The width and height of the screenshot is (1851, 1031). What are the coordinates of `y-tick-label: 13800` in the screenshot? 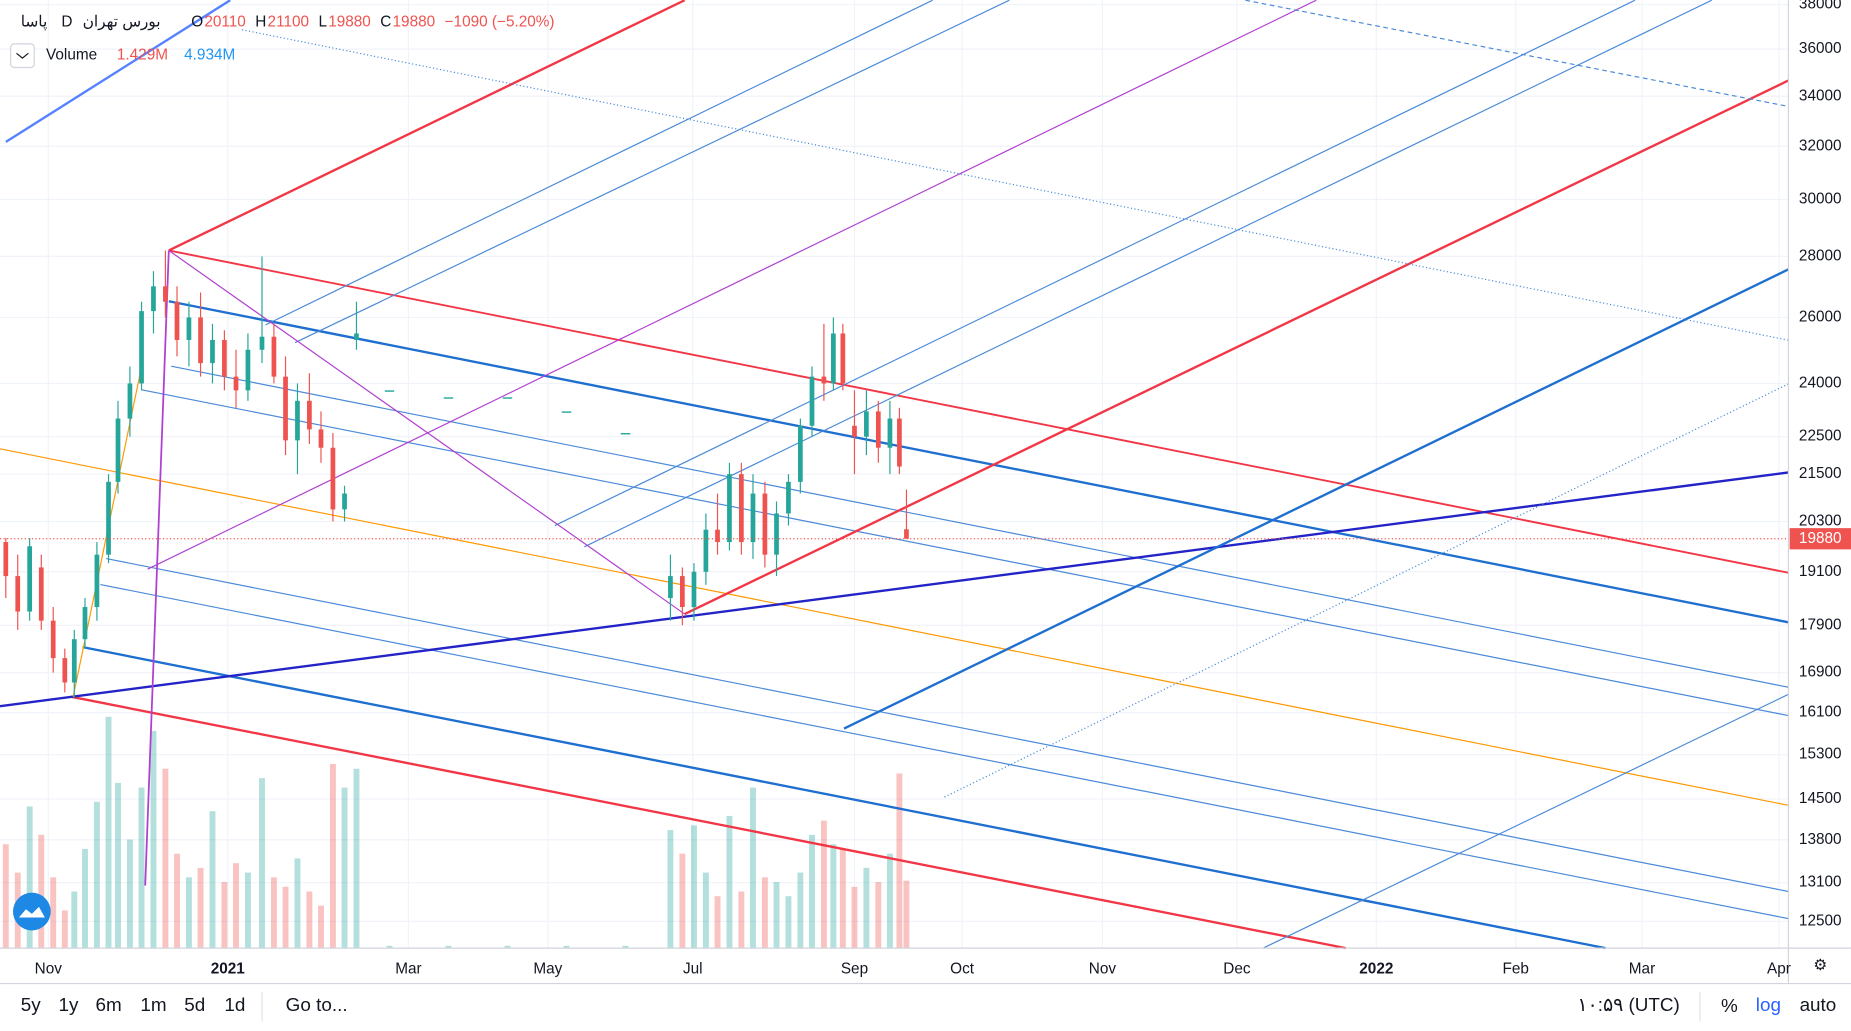 It's located at (1820, 839).